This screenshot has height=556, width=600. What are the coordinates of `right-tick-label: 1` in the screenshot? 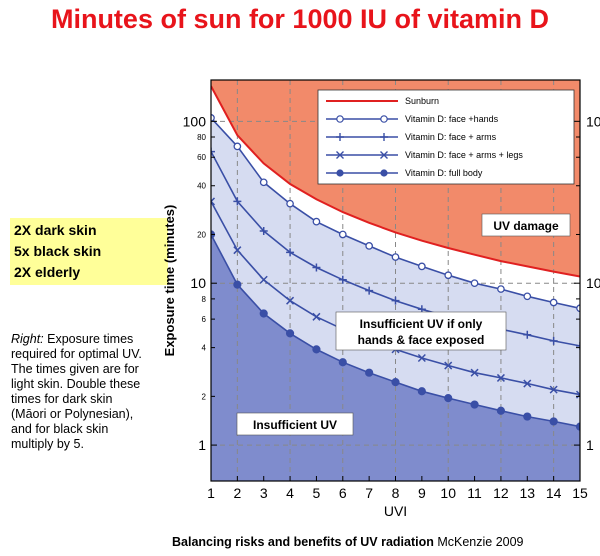 It's located at (590, 445).